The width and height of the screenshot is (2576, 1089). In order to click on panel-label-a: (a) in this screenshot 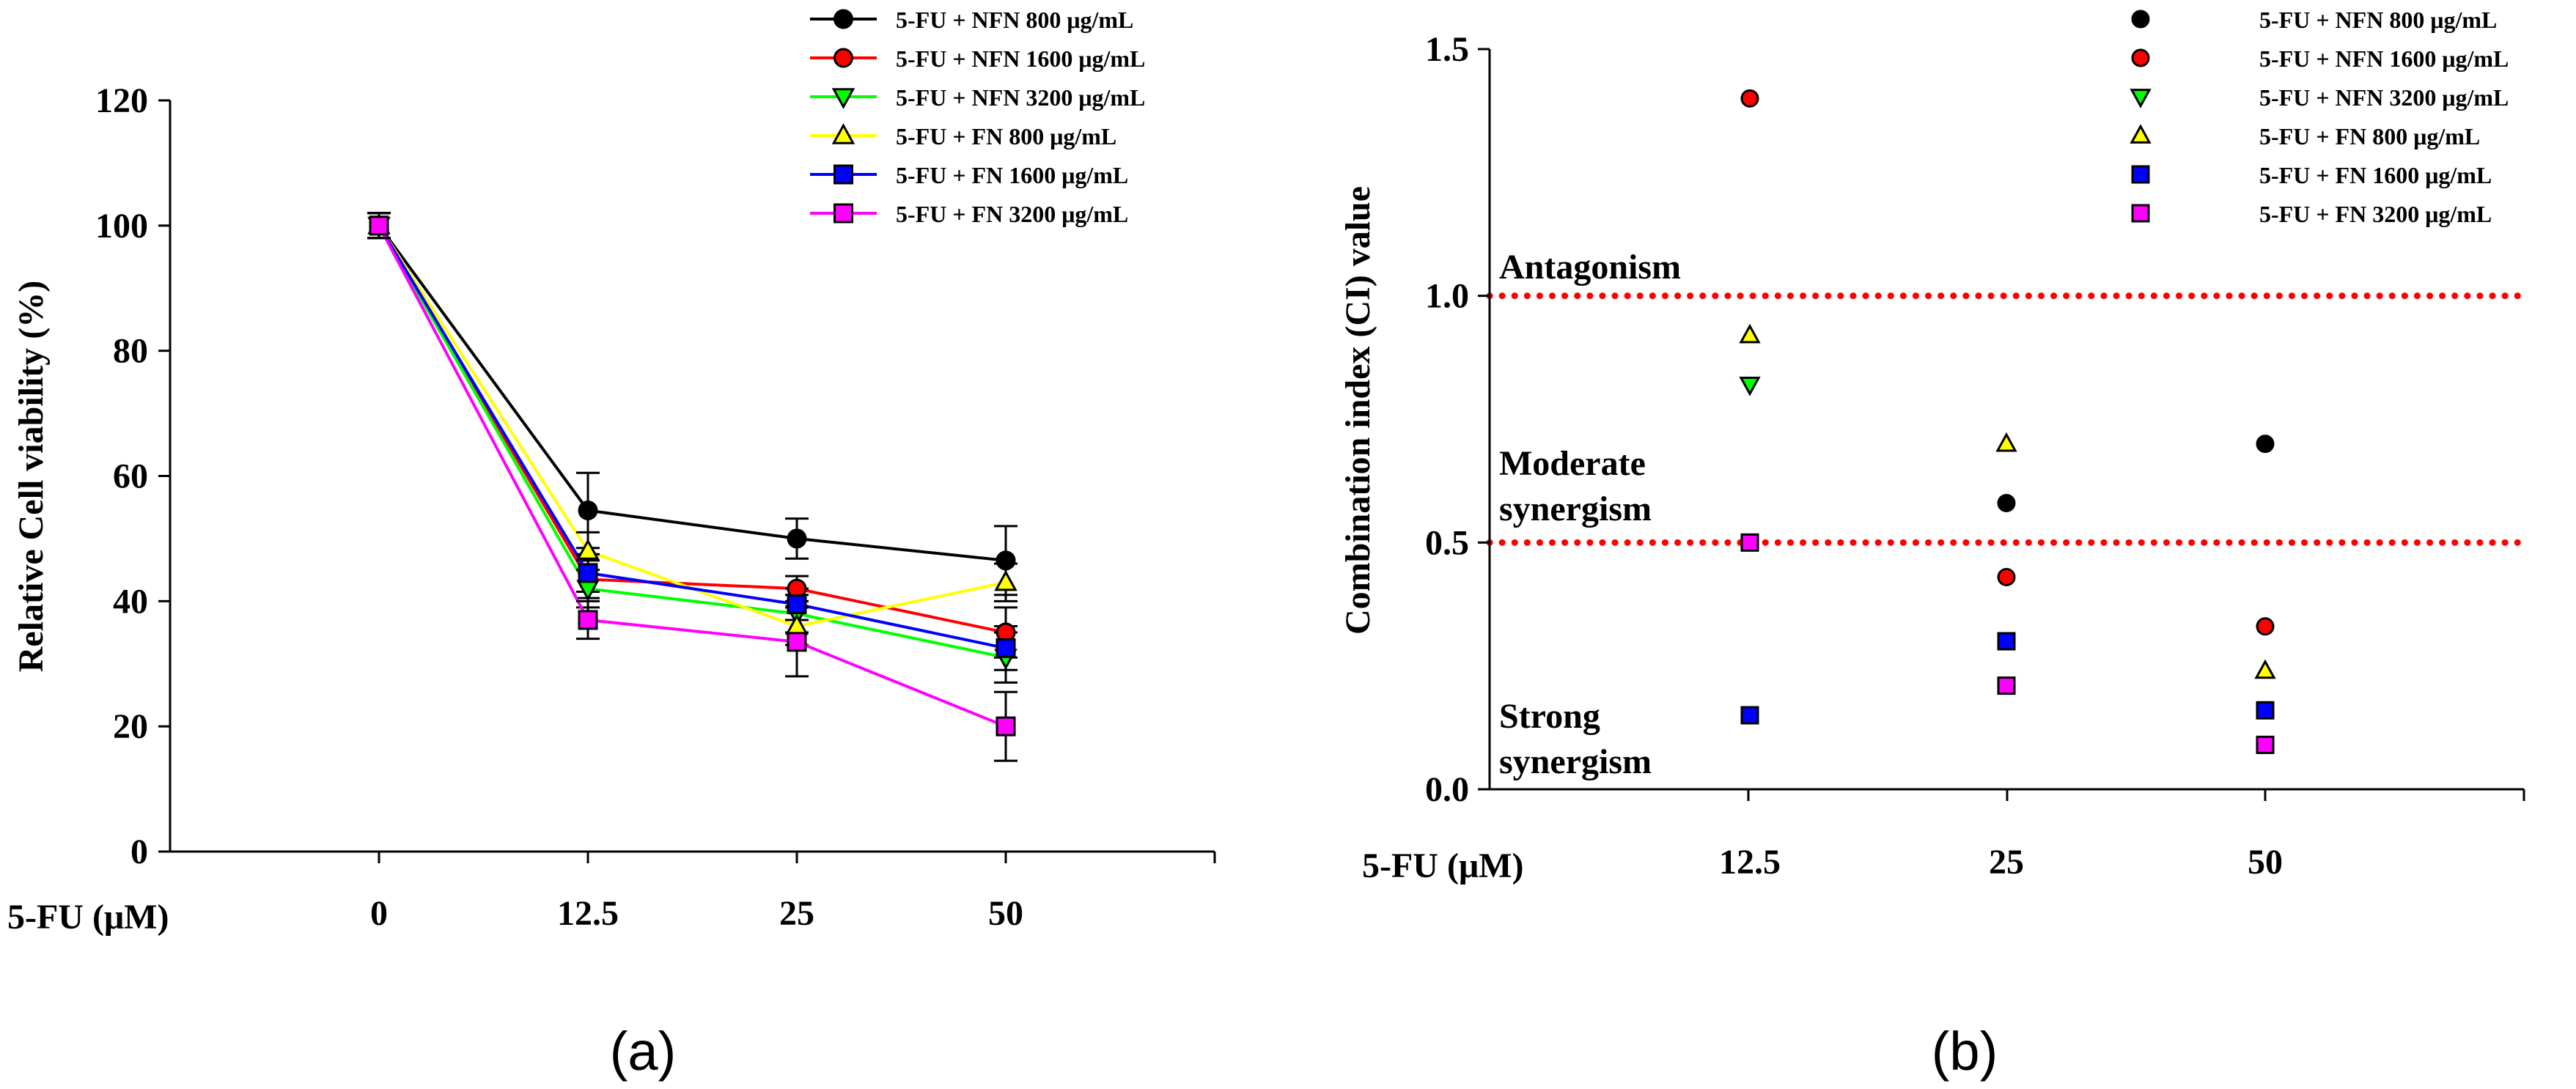, I will do `click(643, 1051)`.